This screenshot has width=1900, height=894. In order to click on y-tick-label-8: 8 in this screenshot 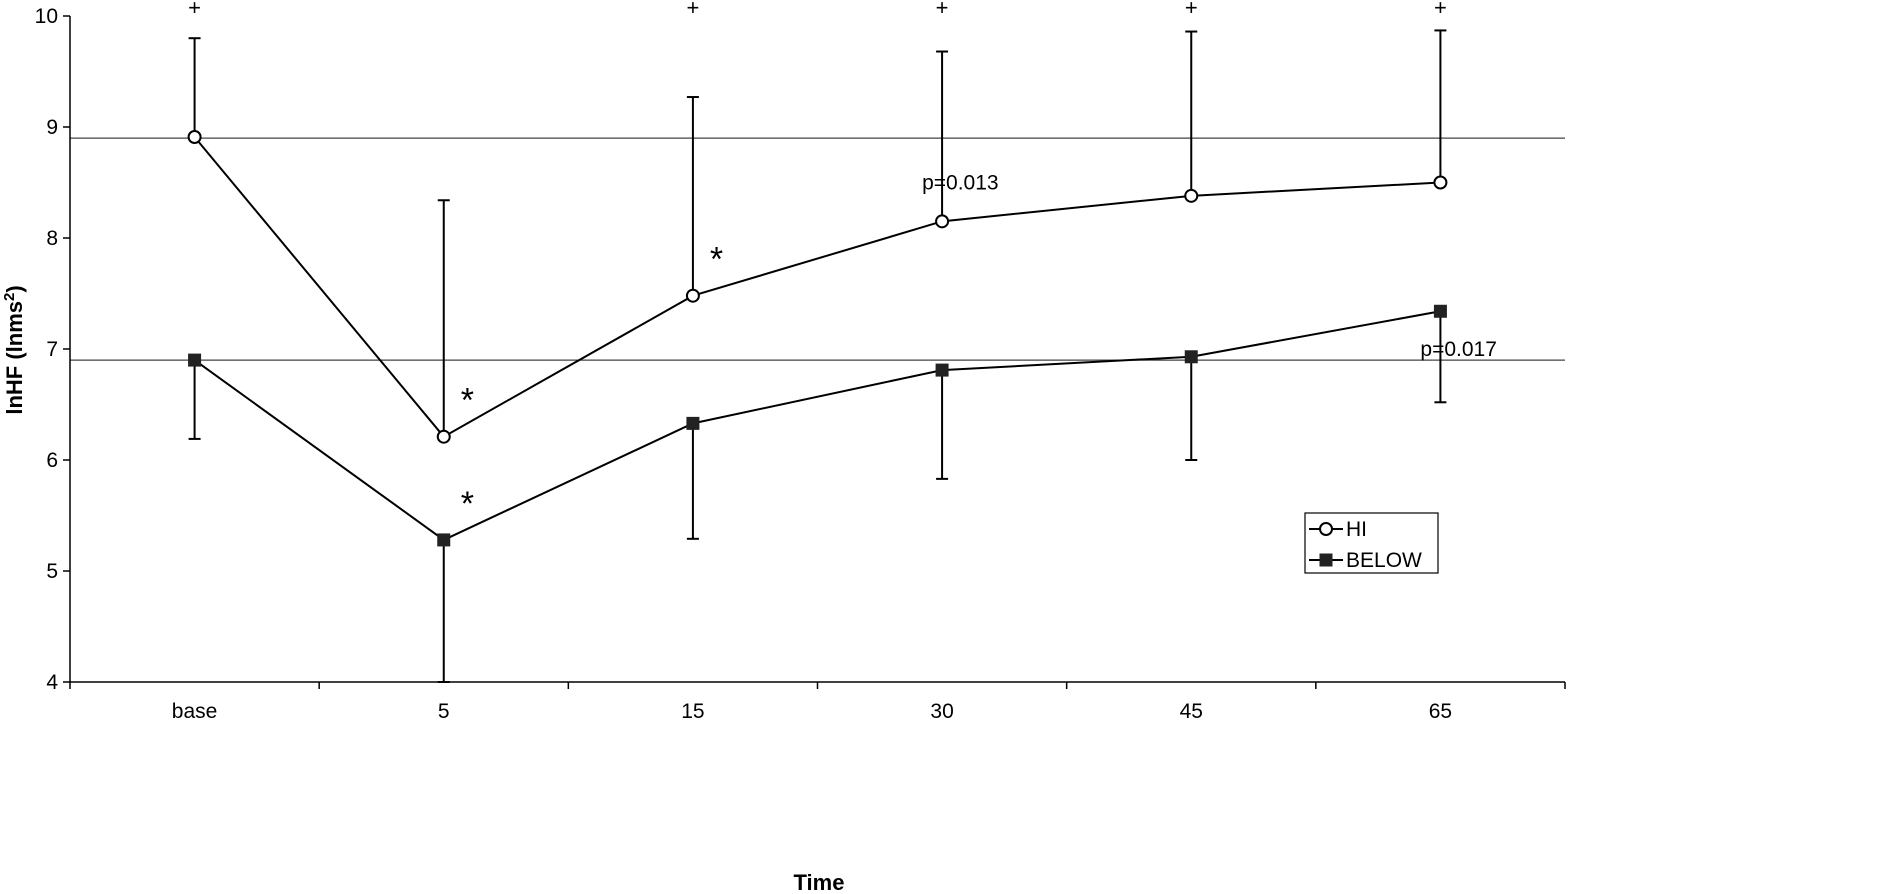, I will do `click(52, 238)`.